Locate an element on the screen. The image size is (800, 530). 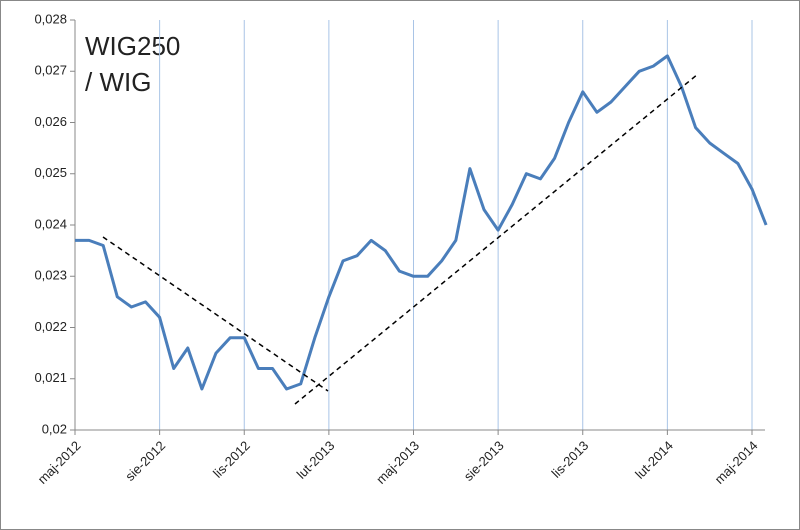
y-tick-label: 0,02 is located at coordinates (54, 428).